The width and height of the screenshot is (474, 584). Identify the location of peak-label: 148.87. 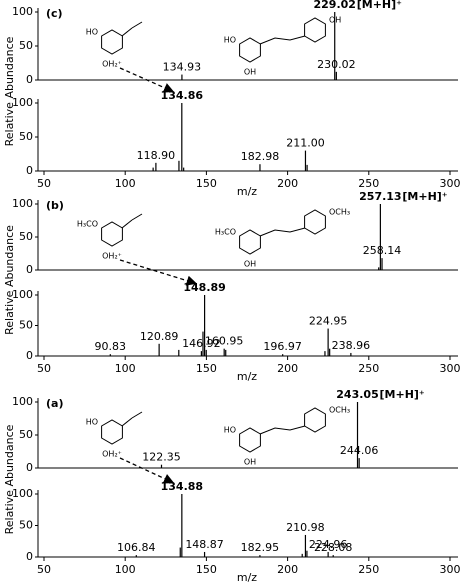
(204, 544).